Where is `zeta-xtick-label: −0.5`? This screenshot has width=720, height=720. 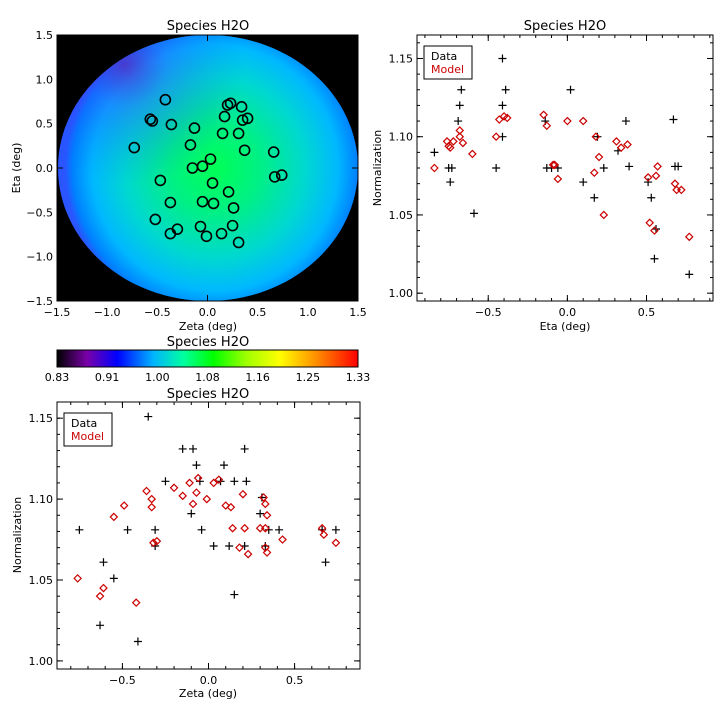
zeta-xtick-label: −0.5 is located at coordinates (122, 680).